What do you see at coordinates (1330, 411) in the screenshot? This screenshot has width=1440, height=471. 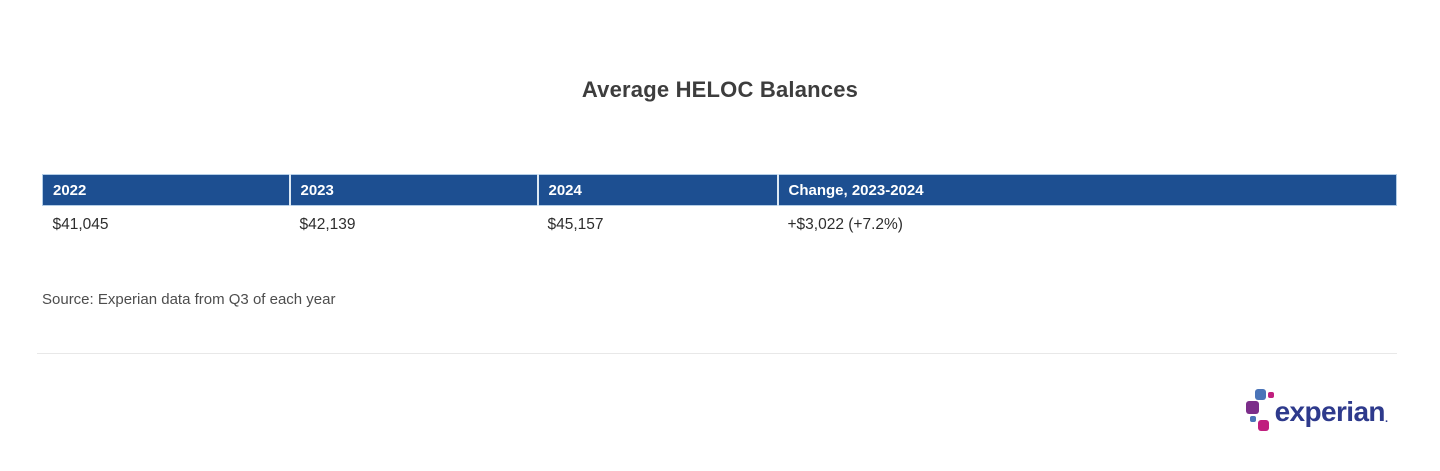 I see `experian-logo-text: experian` at bounding box center [1330, 411].